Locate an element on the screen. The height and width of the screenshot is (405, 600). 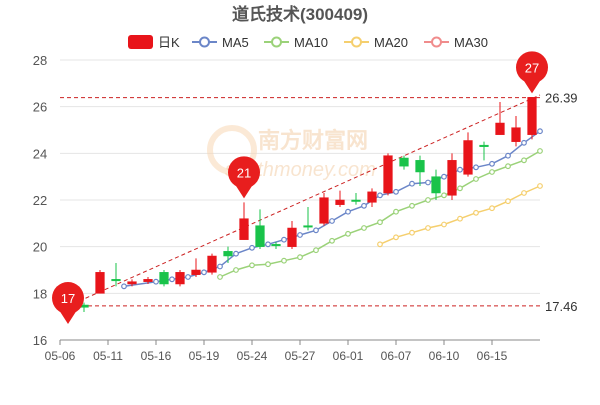
marker-label: 17 is located at coordinates (68, 298).